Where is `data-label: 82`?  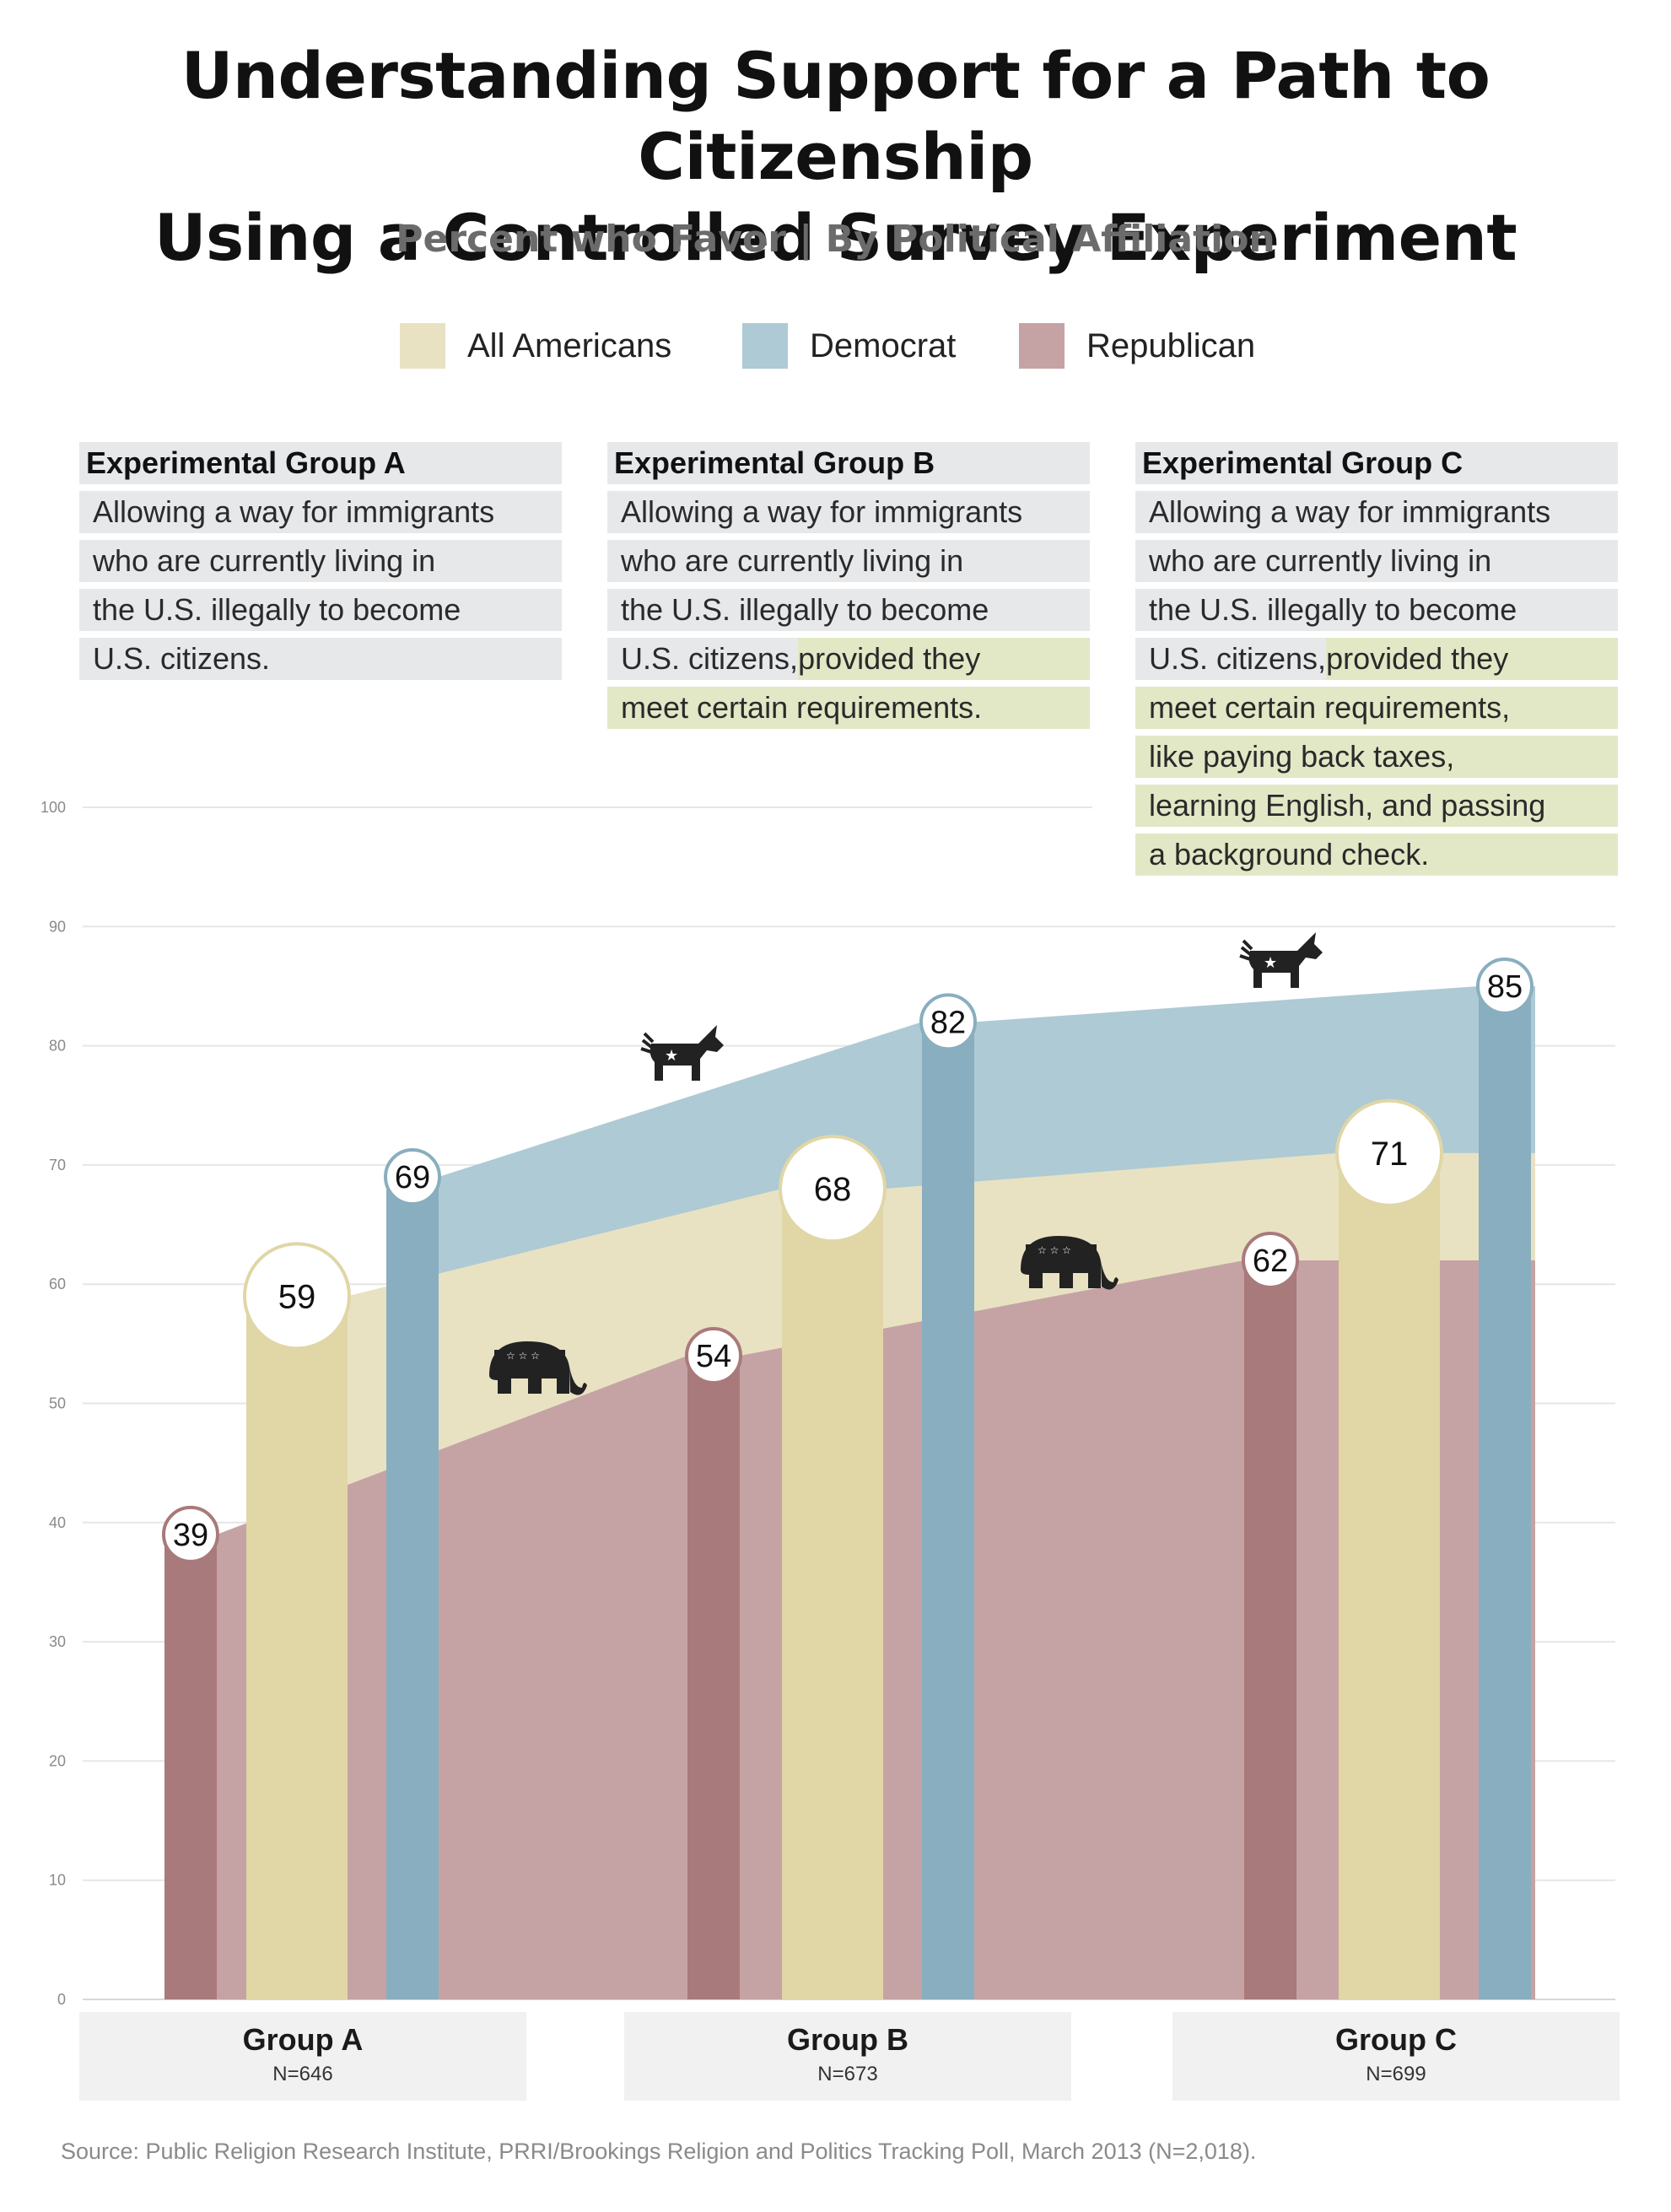 data-label: 82 is located at coordinates (948, 1022).